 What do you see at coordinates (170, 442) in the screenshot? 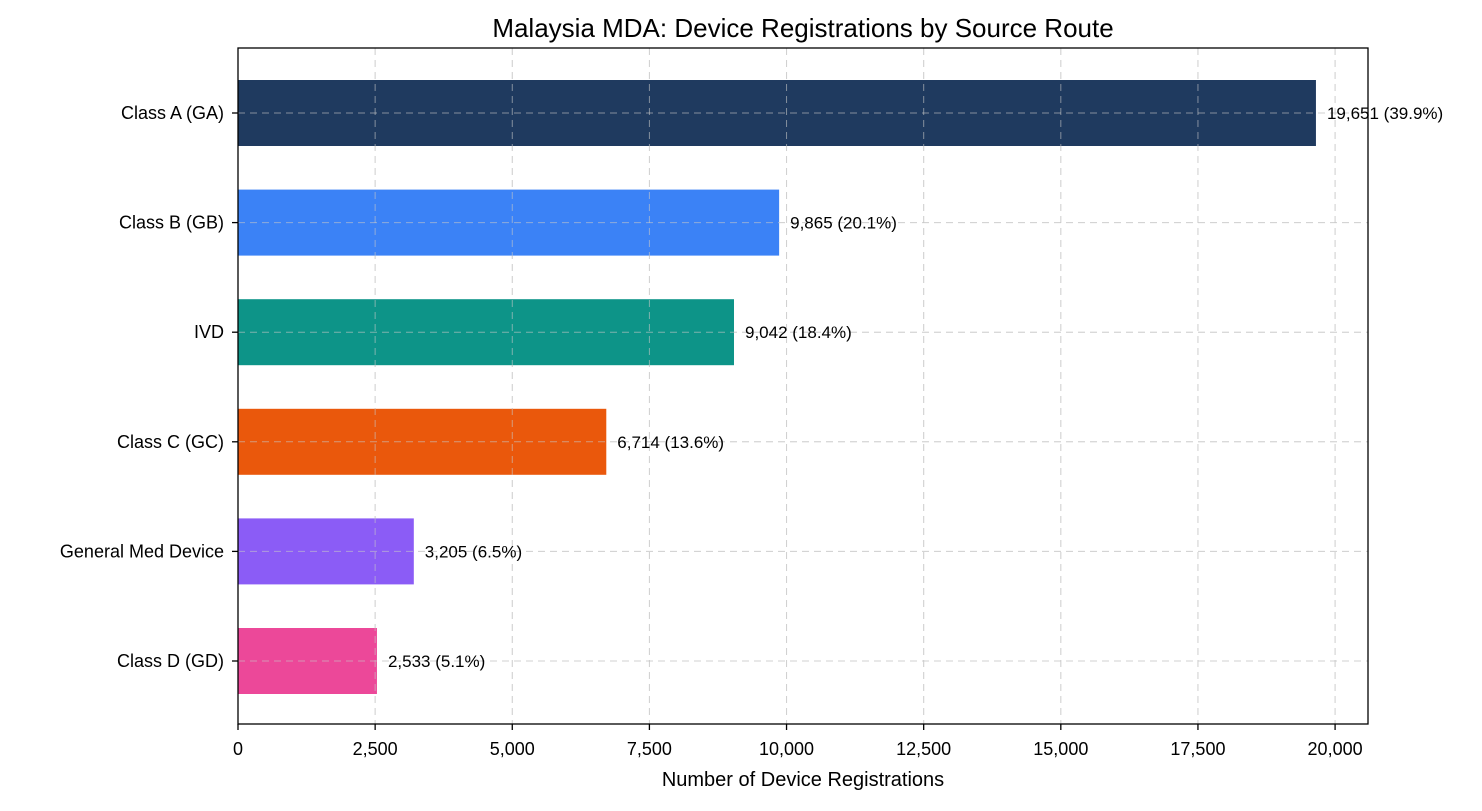
I see `y-tick-label-3: Class C (GC)` at bounding box center [170, 442].